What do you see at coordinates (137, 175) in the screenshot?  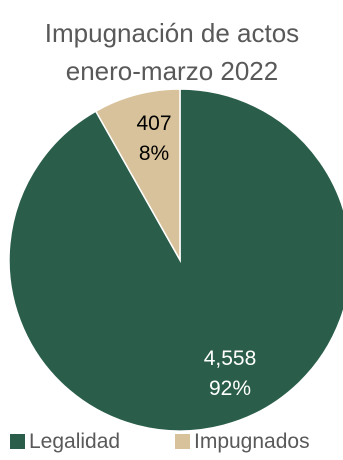 I see `pie-slice-impugnados` at bounding box center [137, 175].